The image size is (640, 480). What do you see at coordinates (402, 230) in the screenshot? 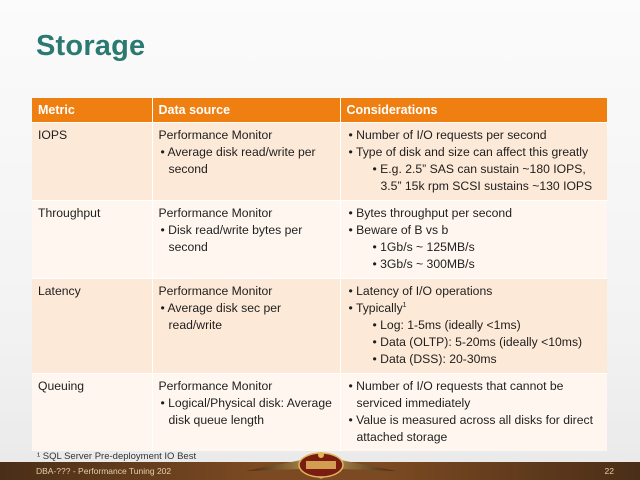
I see `consideration-text: Beware of B vs b` at bounding box center [402, 230].